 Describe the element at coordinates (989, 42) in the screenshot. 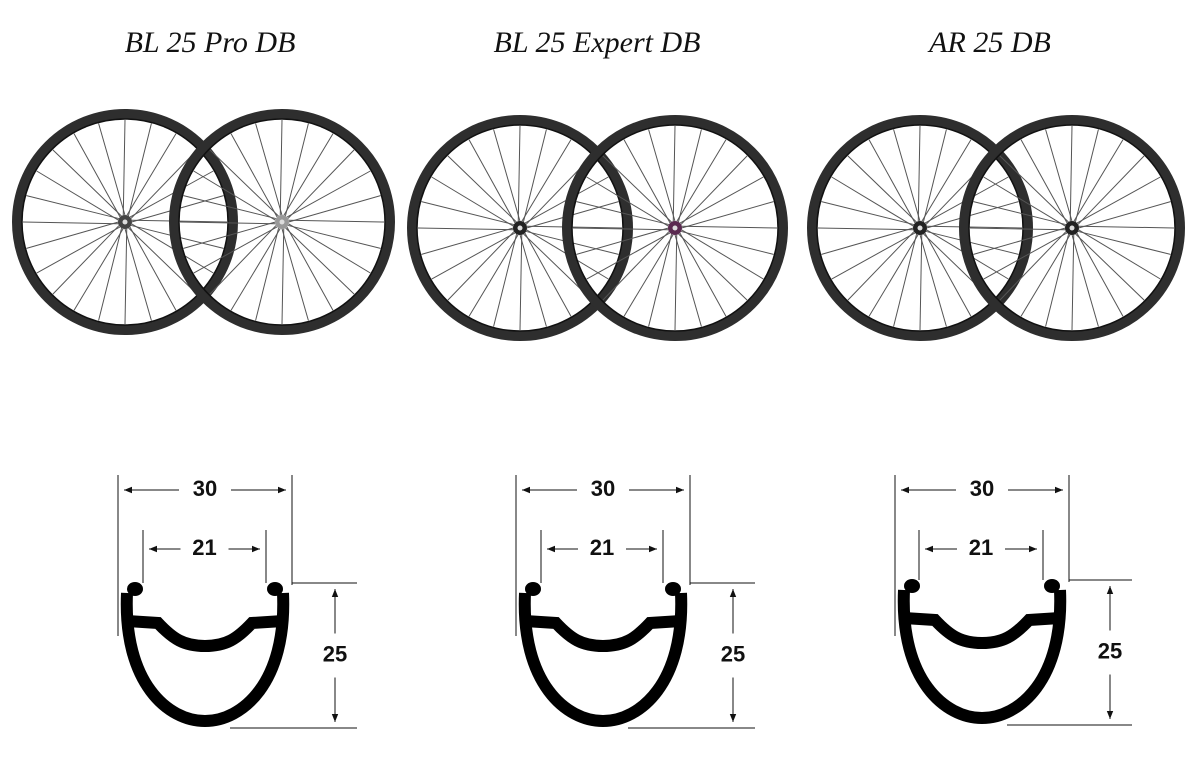

I see `product-title: AR 25 DB` at that location.